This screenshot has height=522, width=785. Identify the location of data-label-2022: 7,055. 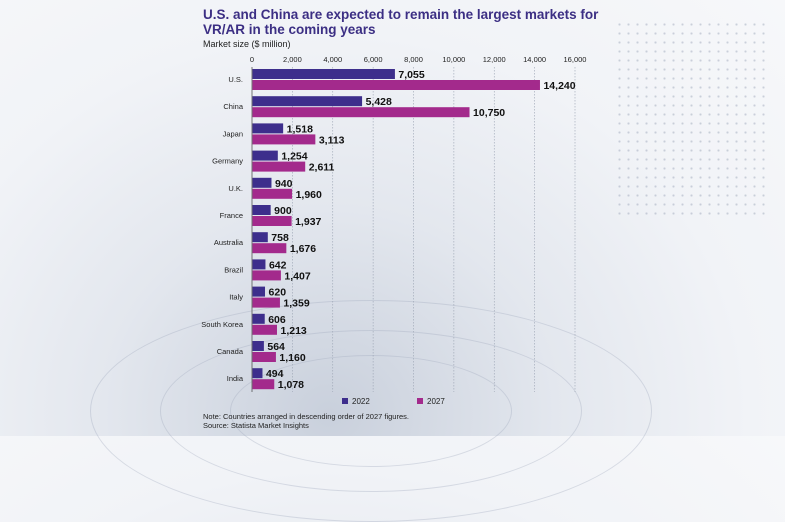
(411, 75).